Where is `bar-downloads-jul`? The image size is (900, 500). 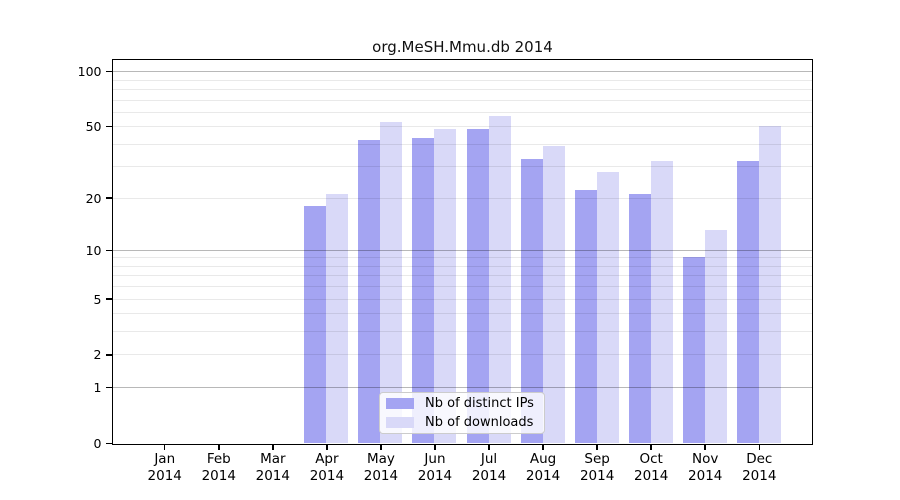
bar-downloads-jul is located at coordinates (499, 279).